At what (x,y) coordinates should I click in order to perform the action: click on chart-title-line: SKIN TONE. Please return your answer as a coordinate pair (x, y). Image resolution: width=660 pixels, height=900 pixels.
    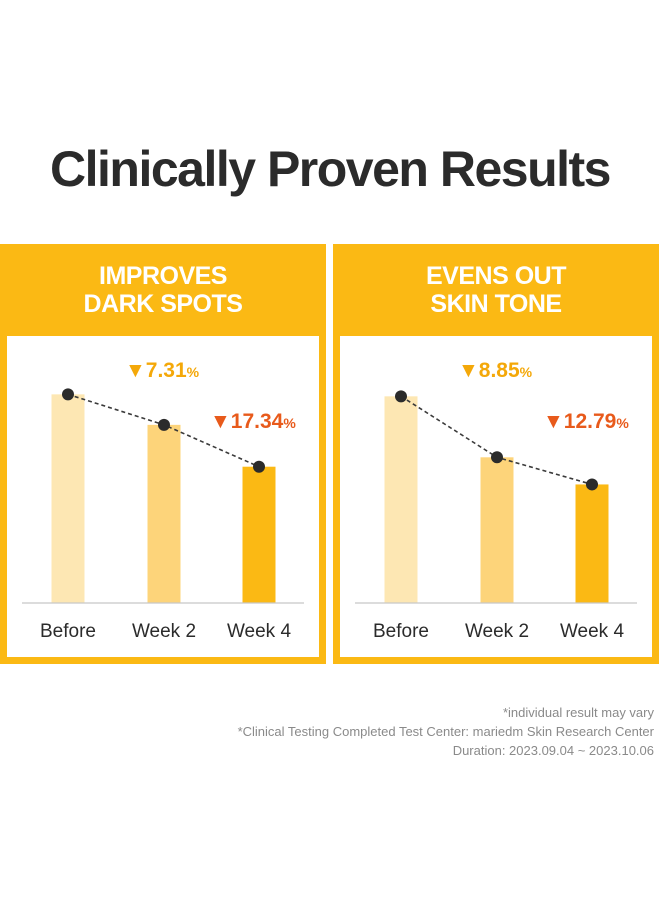
    Looking at the image, I should click on (496, 304).